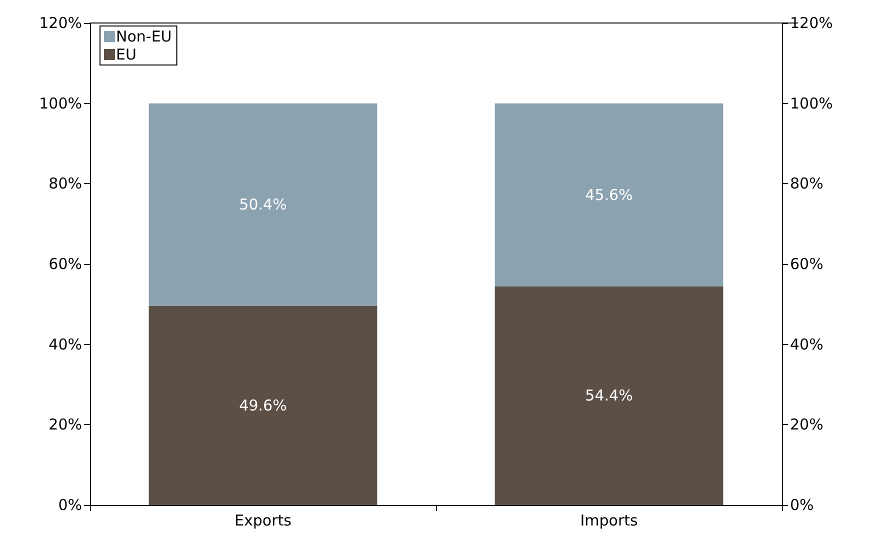 Image resolution: width=884 pixels, height=552 pixels. I want to click on data-label: 45.6%, so click(609, 195).